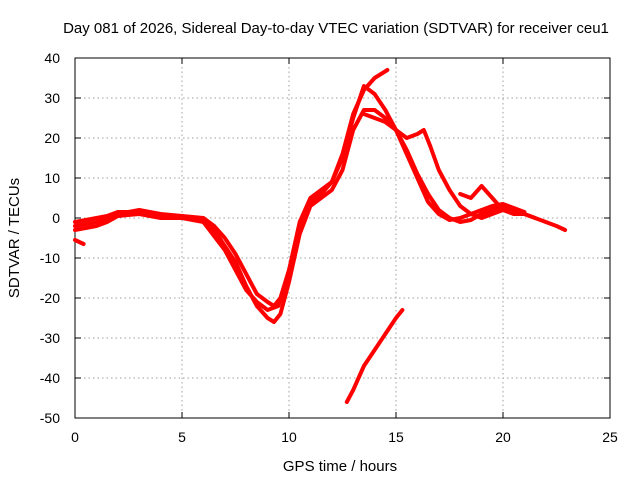 This screenshot has width=640, height=480. I want to click on y-tick-label: 20, so click(52, 138).